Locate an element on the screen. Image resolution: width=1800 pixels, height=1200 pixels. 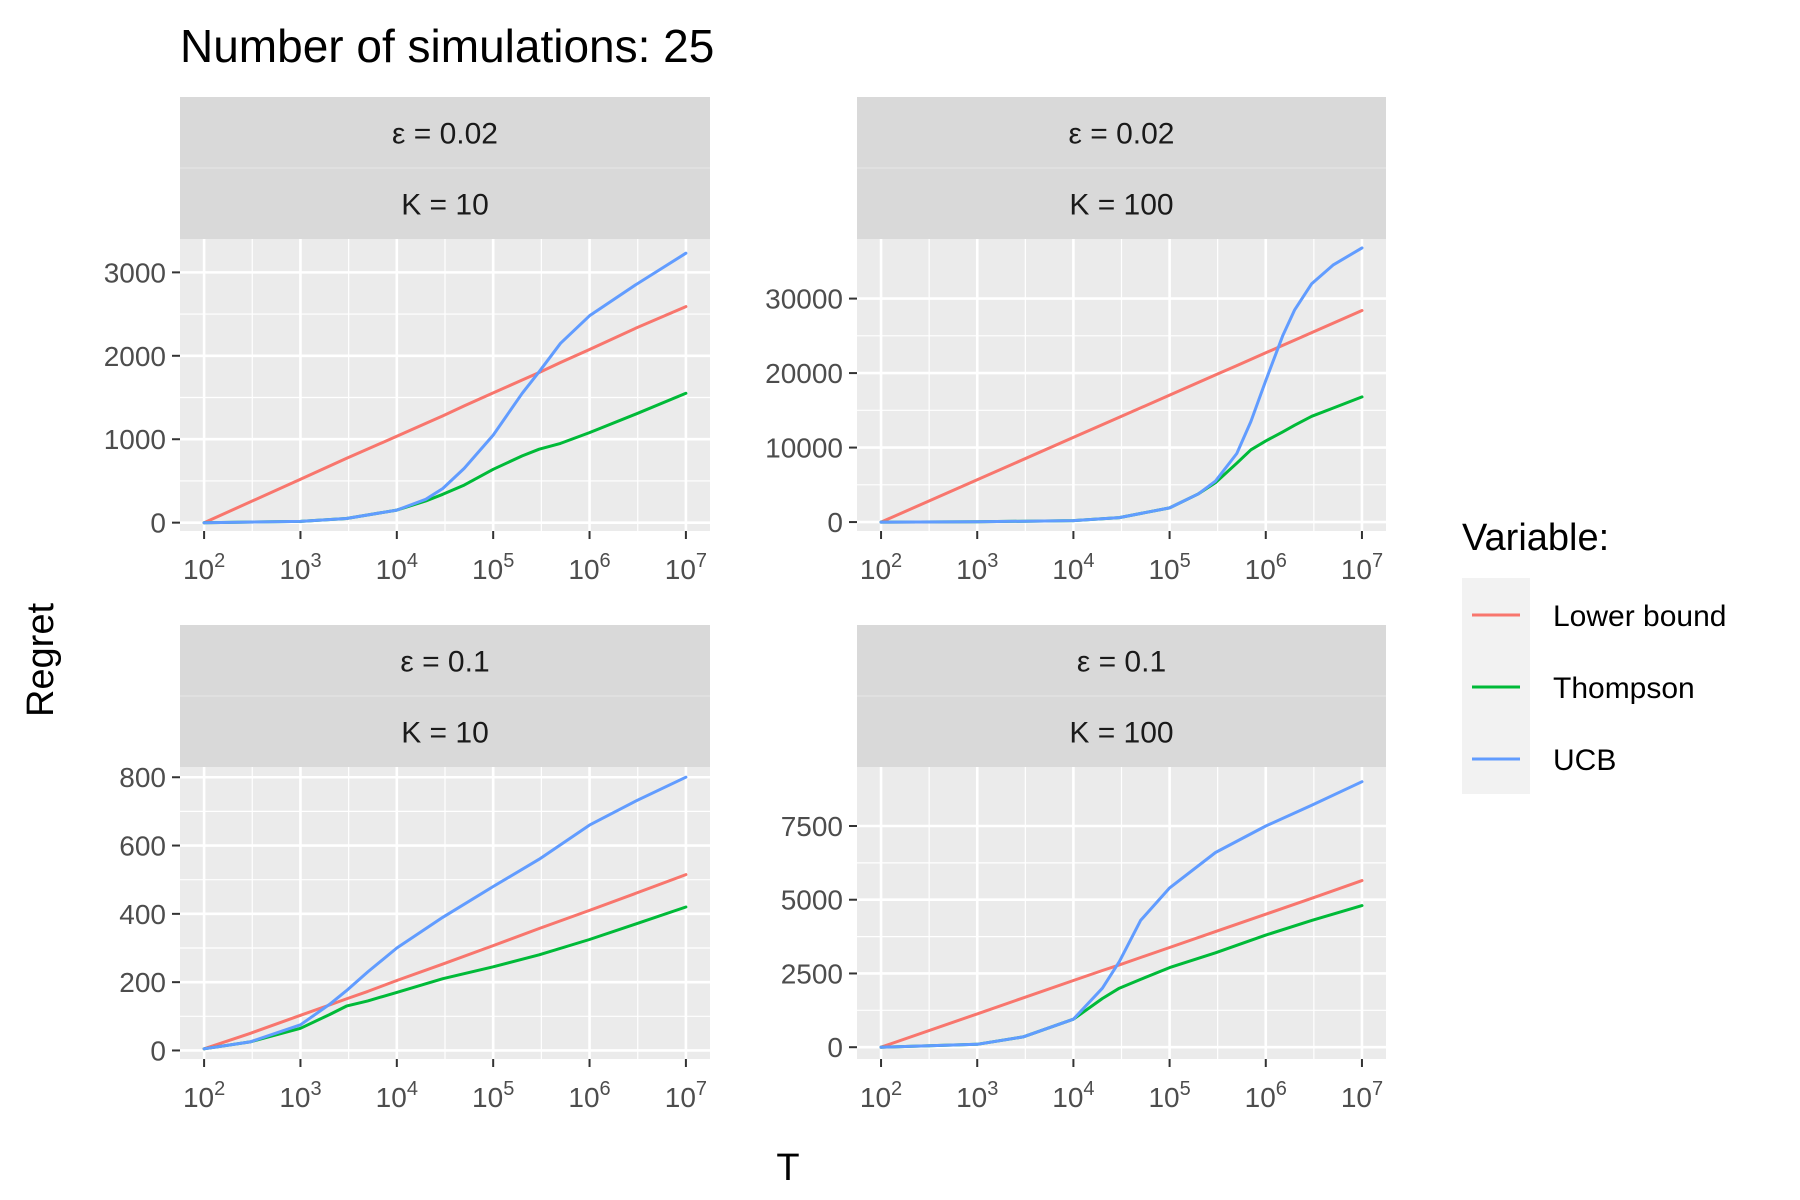
y-tick-label: 5000 is located at coordinates (812, 900).